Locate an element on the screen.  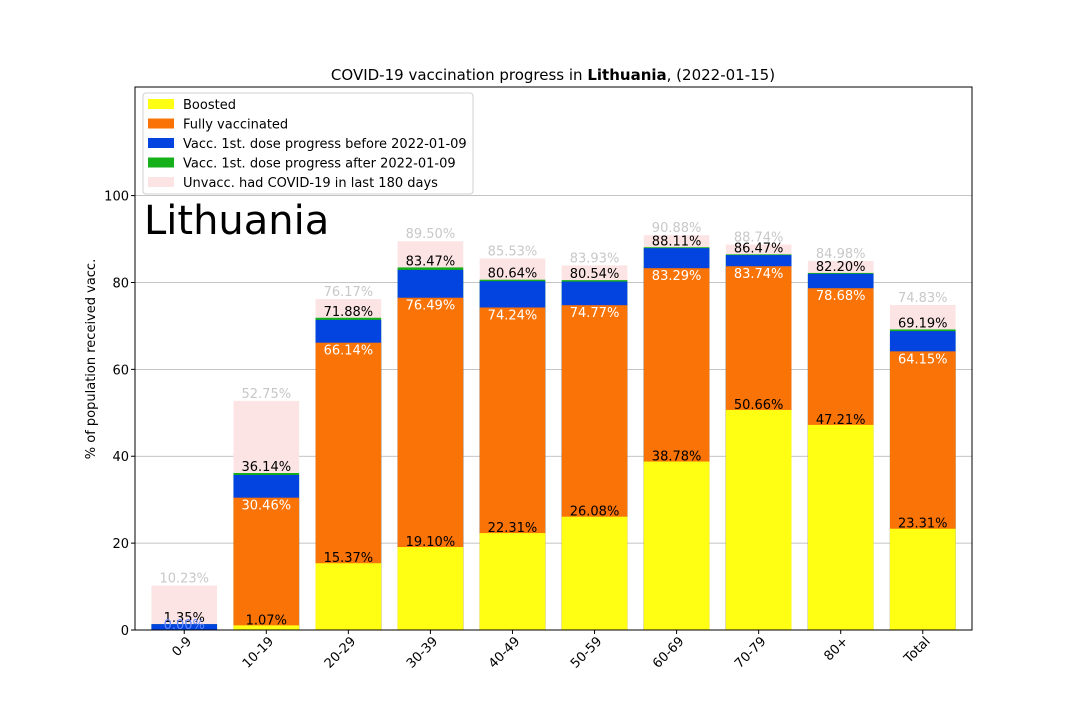
data-label-first-dose: 80.64% is located at coordinates (513, 274).